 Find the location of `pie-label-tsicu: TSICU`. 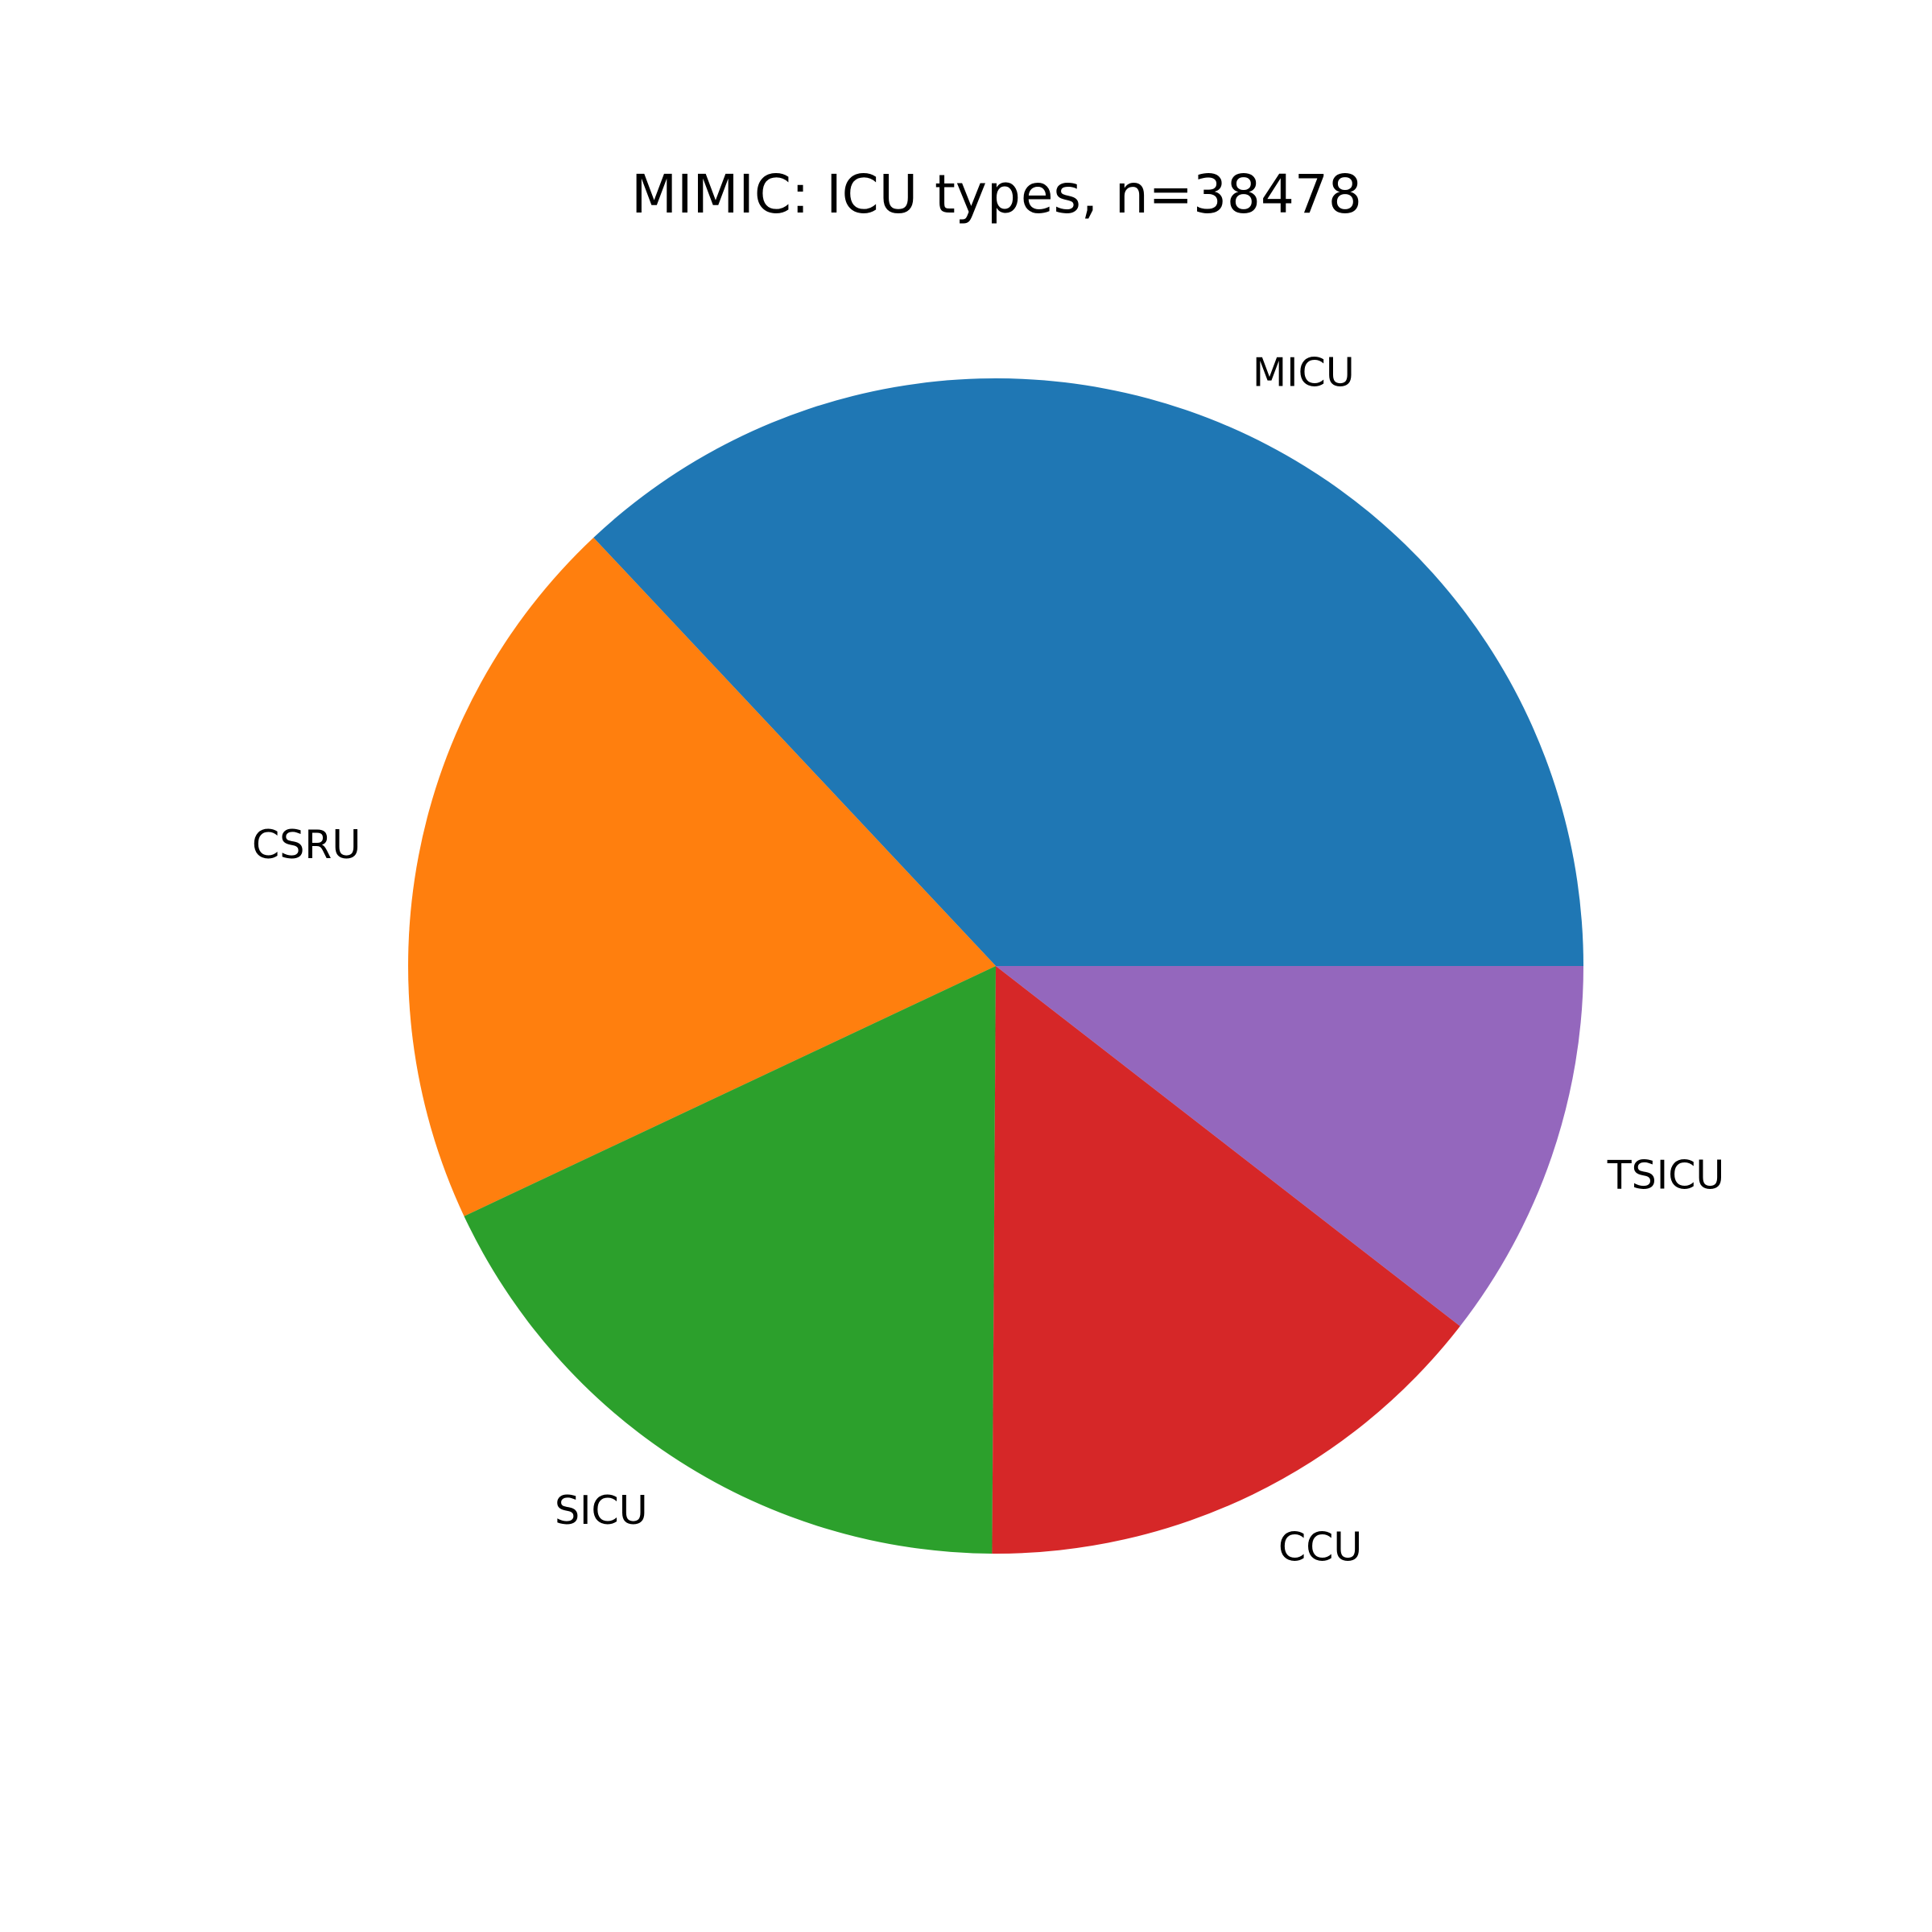

pie-label-tsicu: TSICU is located at coordinates (1666, 1176).